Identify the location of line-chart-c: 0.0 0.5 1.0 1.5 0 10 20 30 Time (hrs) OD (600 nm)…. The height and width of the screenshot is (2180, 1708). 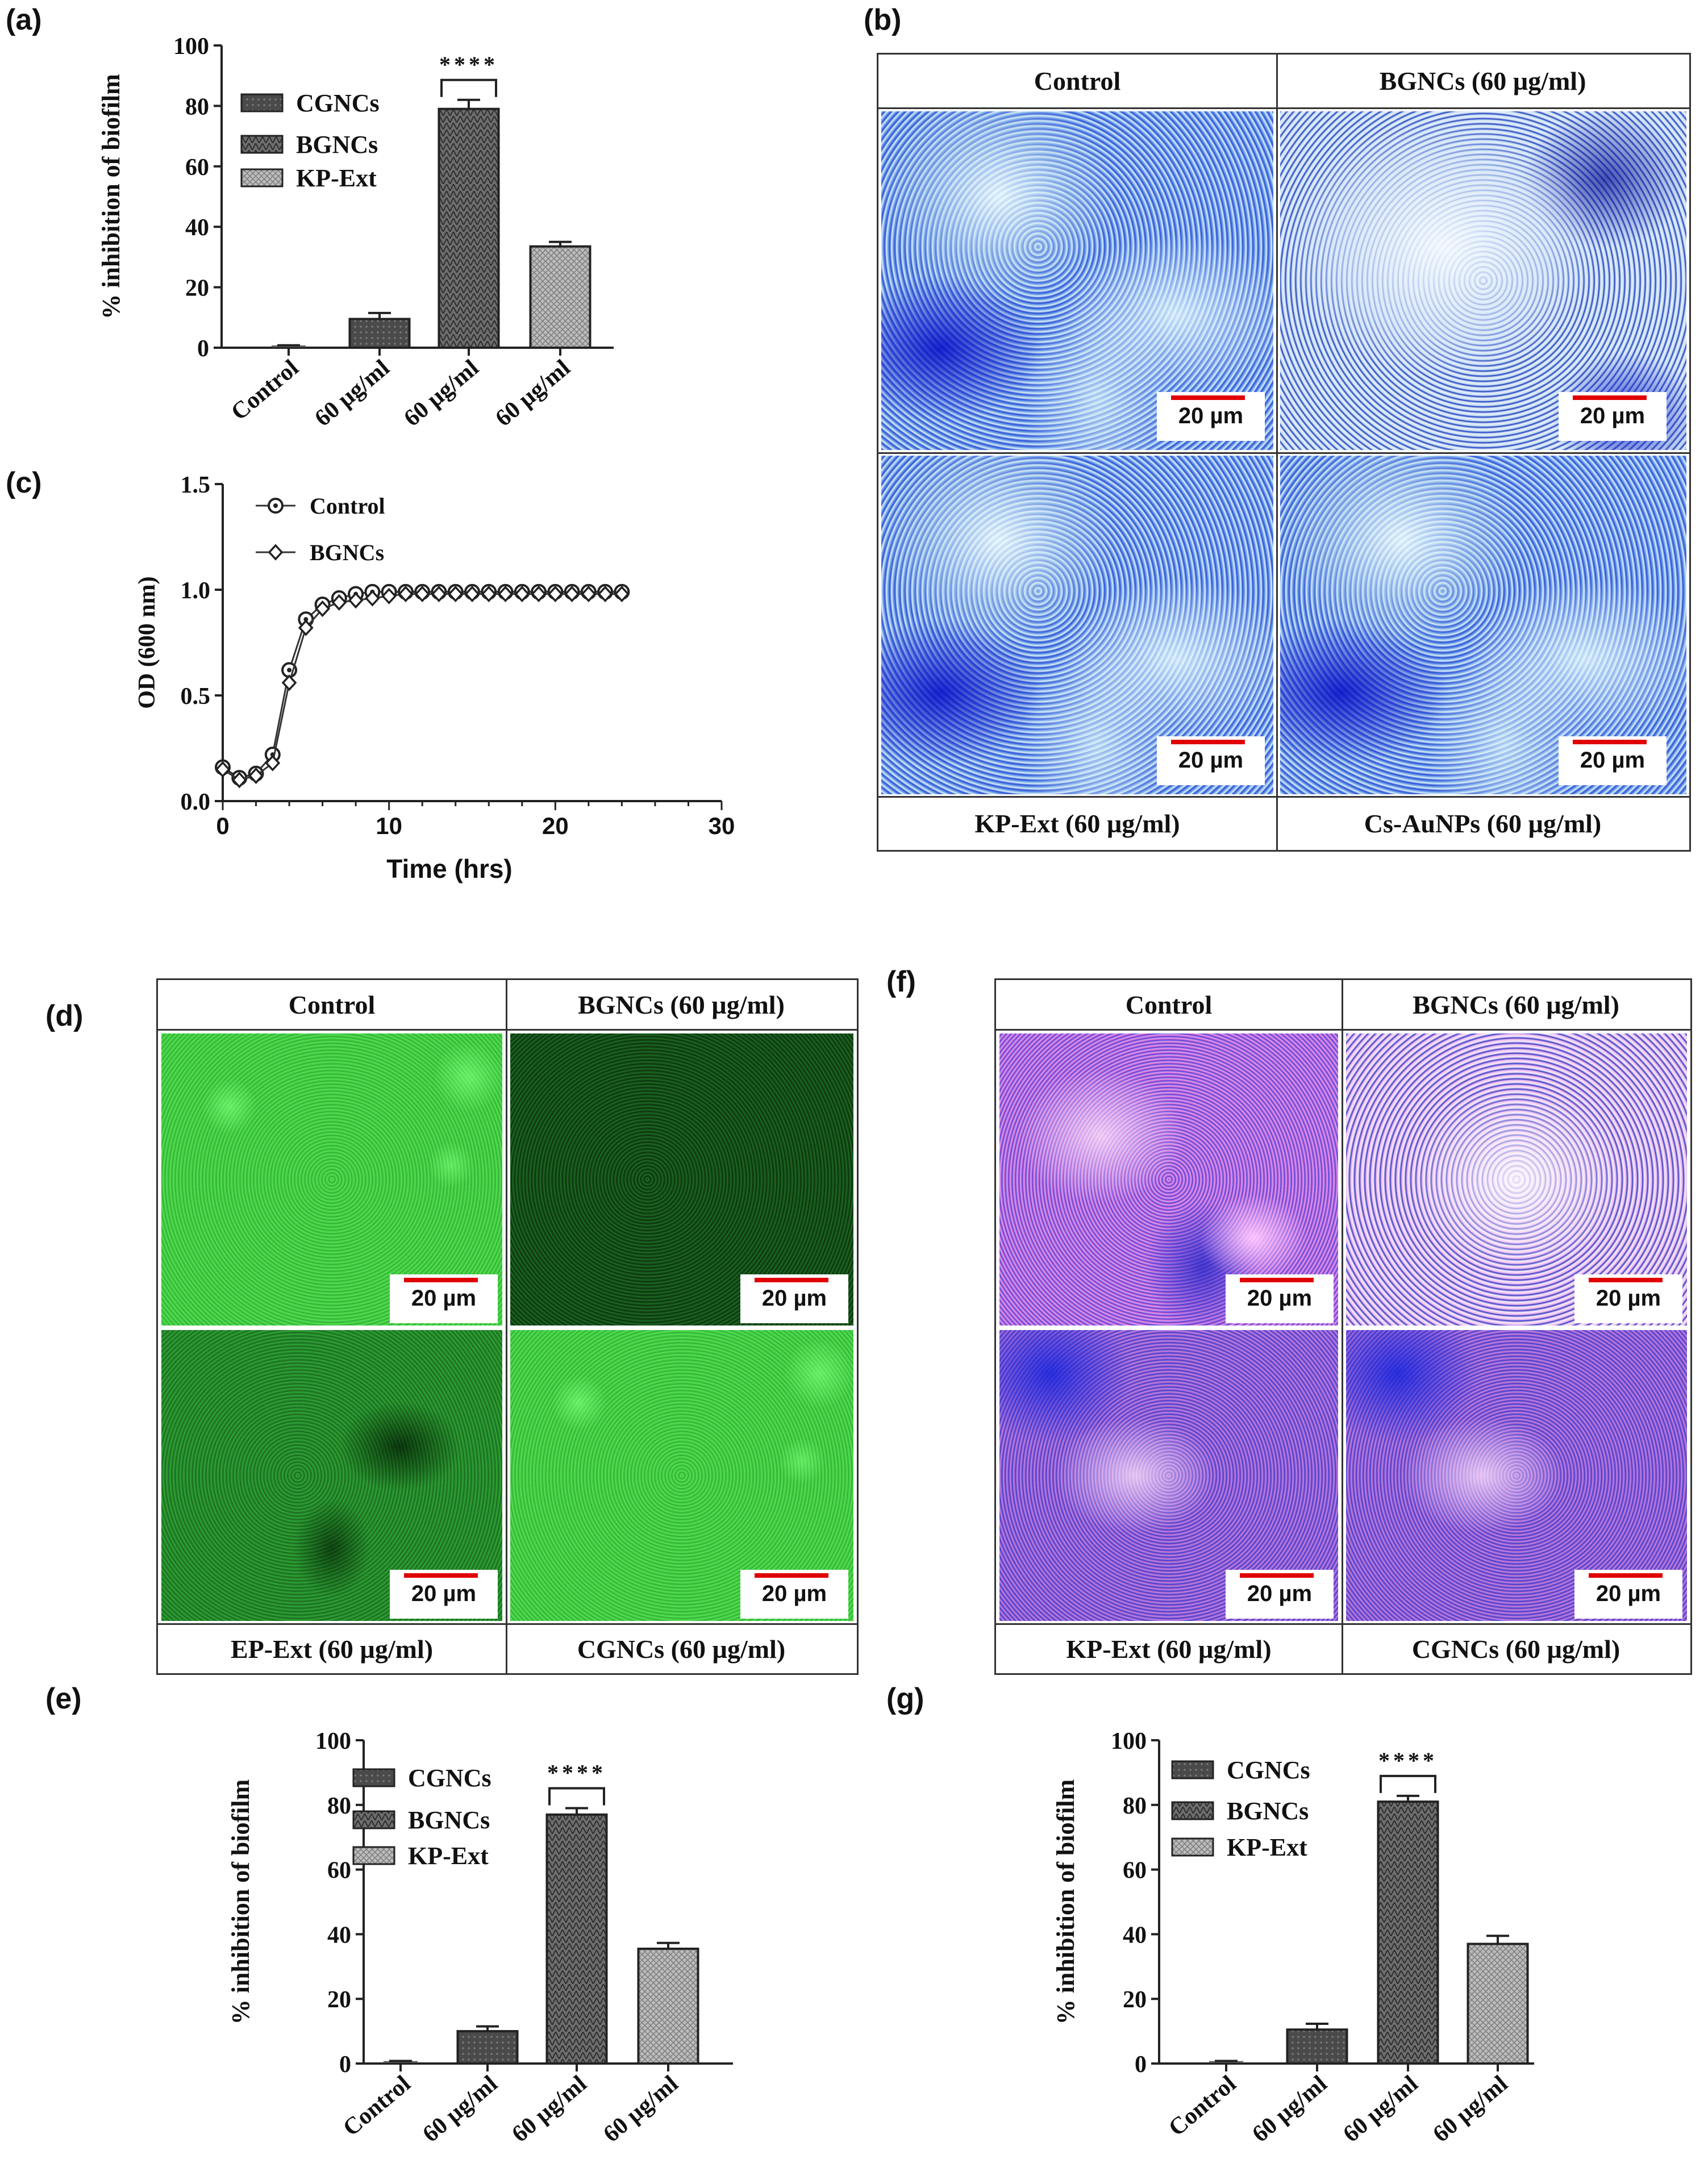
(435, 677).